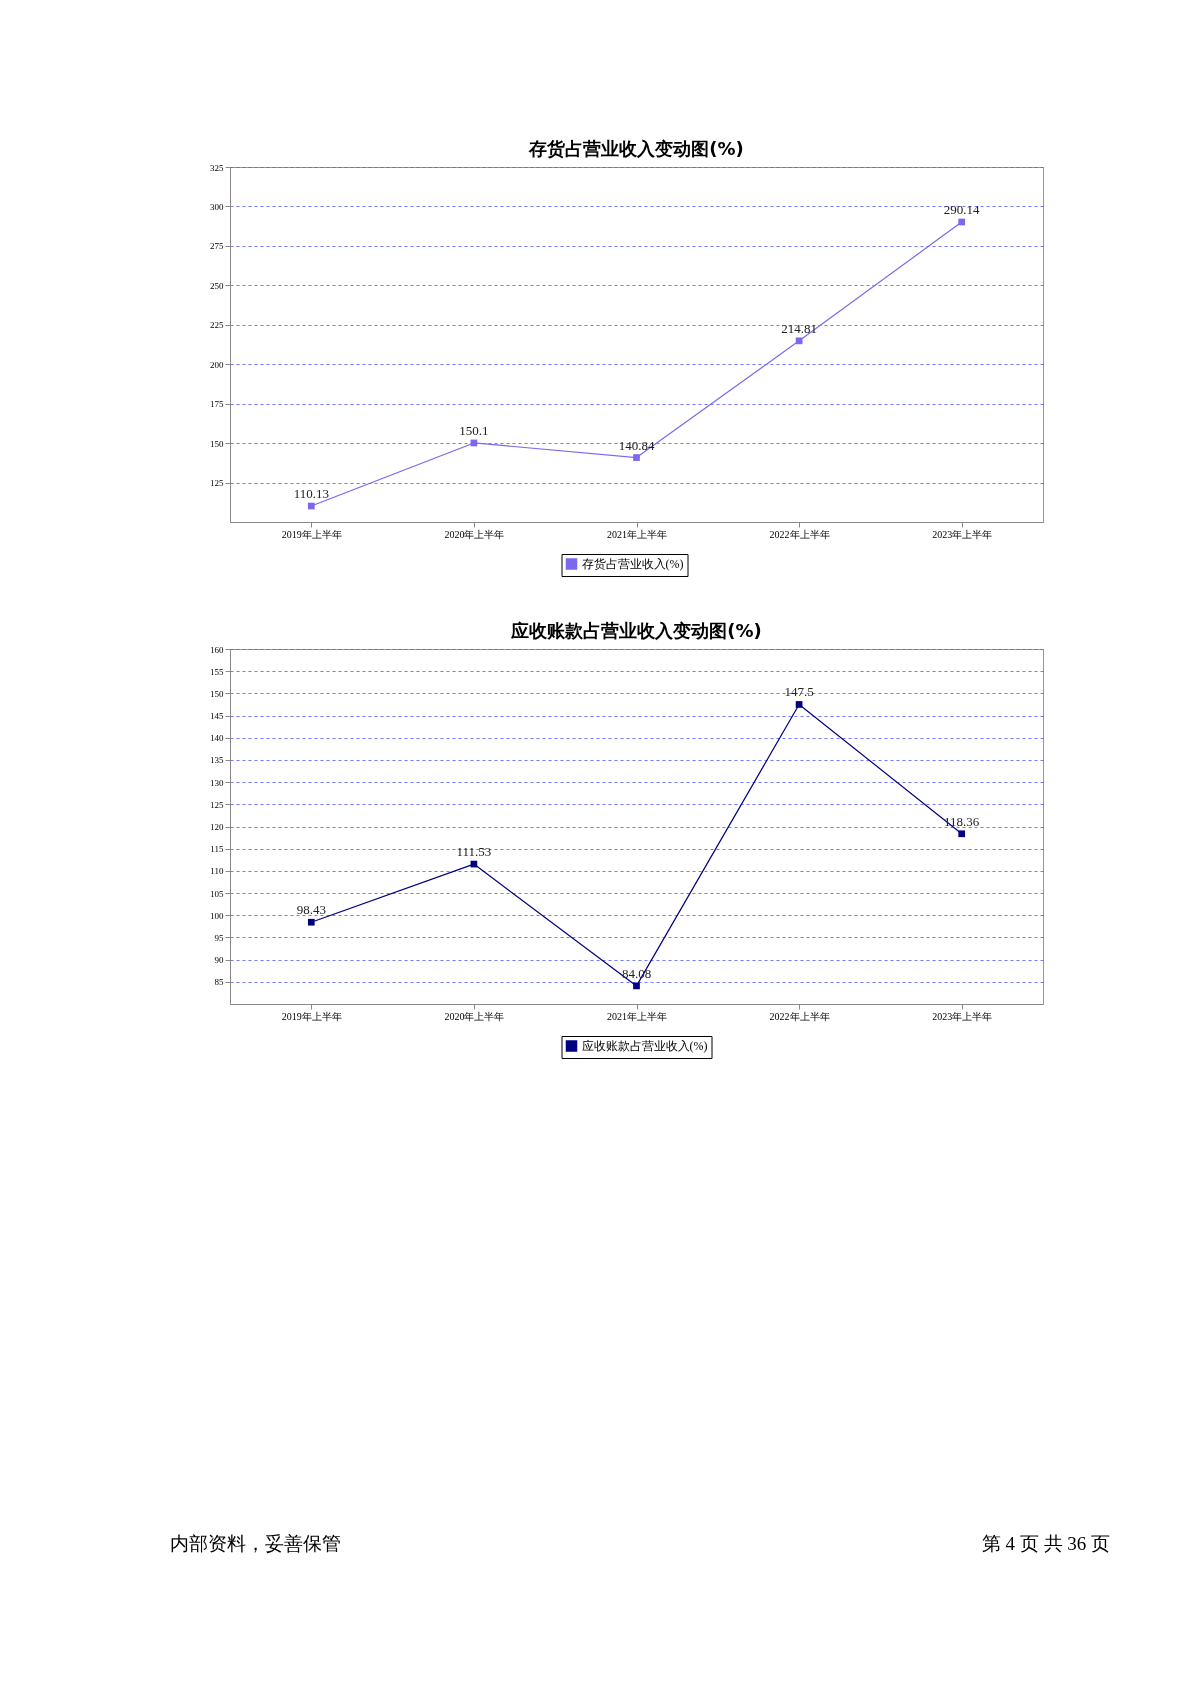  What do you see at coordinates (799, 328) in the screenshot?
I see `data-label: 214.81` at bounding box center [799, 328].